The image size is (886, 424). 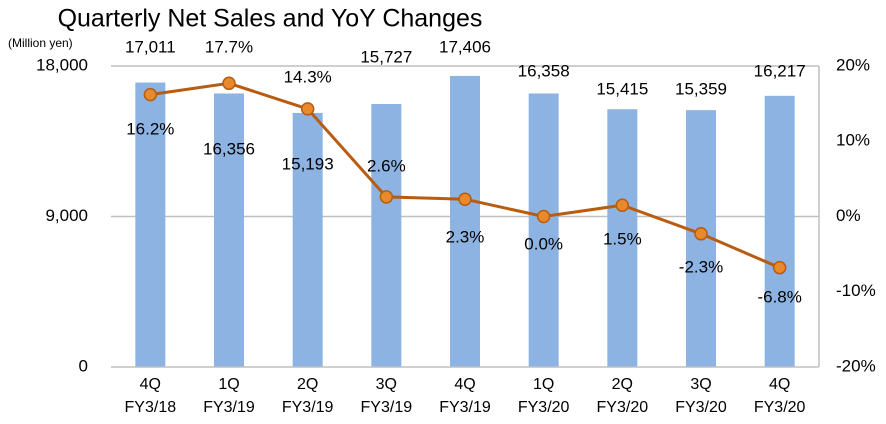 What do you see at coordinates (622, 88) in the screenshot?
I see `bar-value-label: 15,415` at bounding box center [622, 88].